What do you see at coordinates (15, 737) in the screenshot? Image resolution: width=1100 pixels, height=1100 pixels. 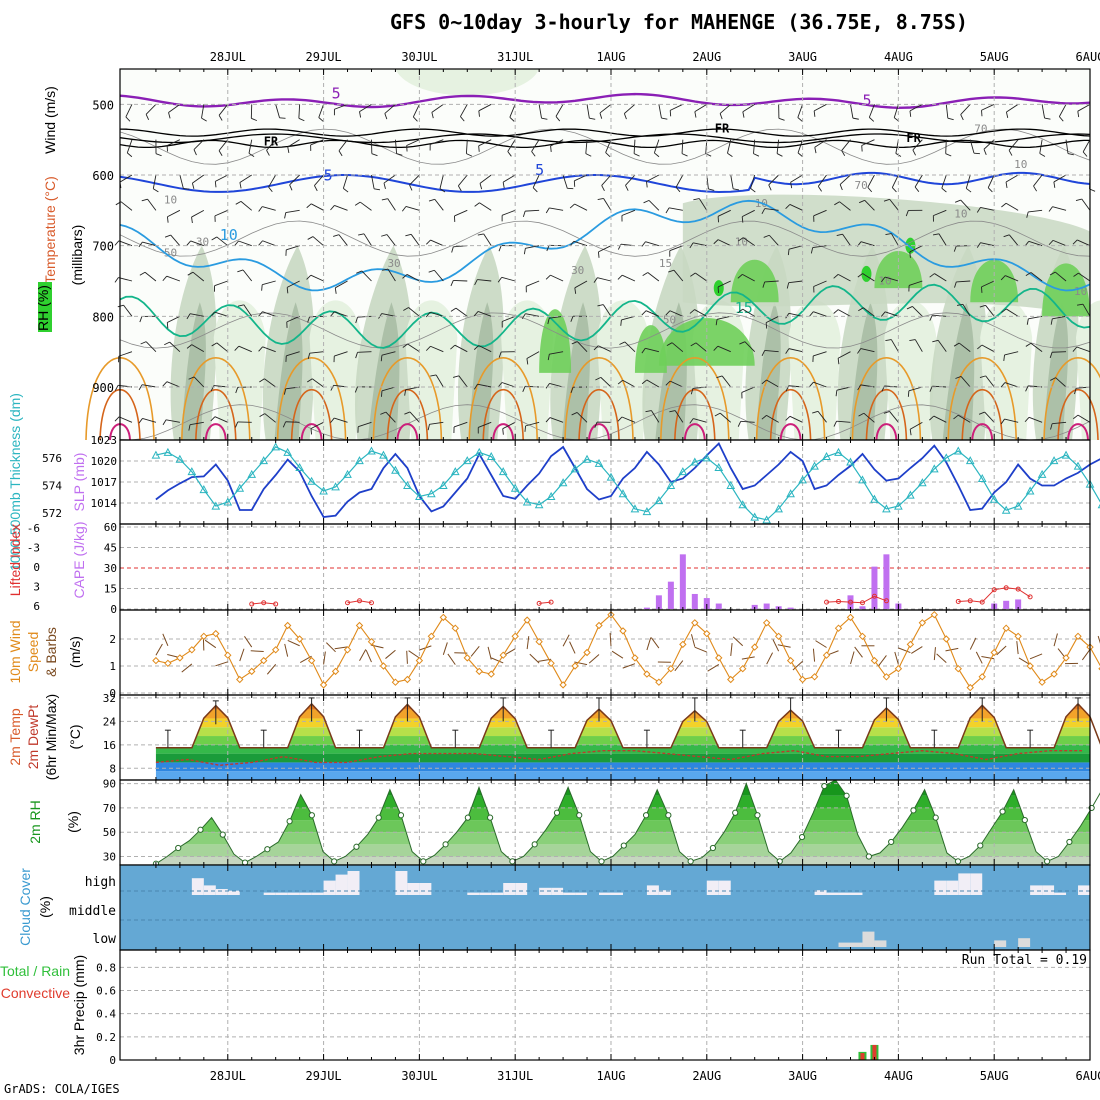 I see `temp-axis-label-part: 2m Temp` at bounding box center [15, 737].